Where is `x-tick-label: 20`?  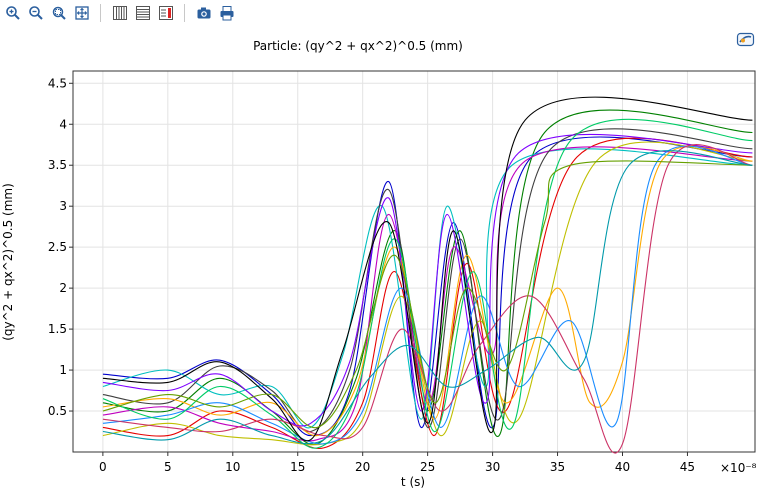
x-tick-label: 20 is located at coordinates (362, 467).